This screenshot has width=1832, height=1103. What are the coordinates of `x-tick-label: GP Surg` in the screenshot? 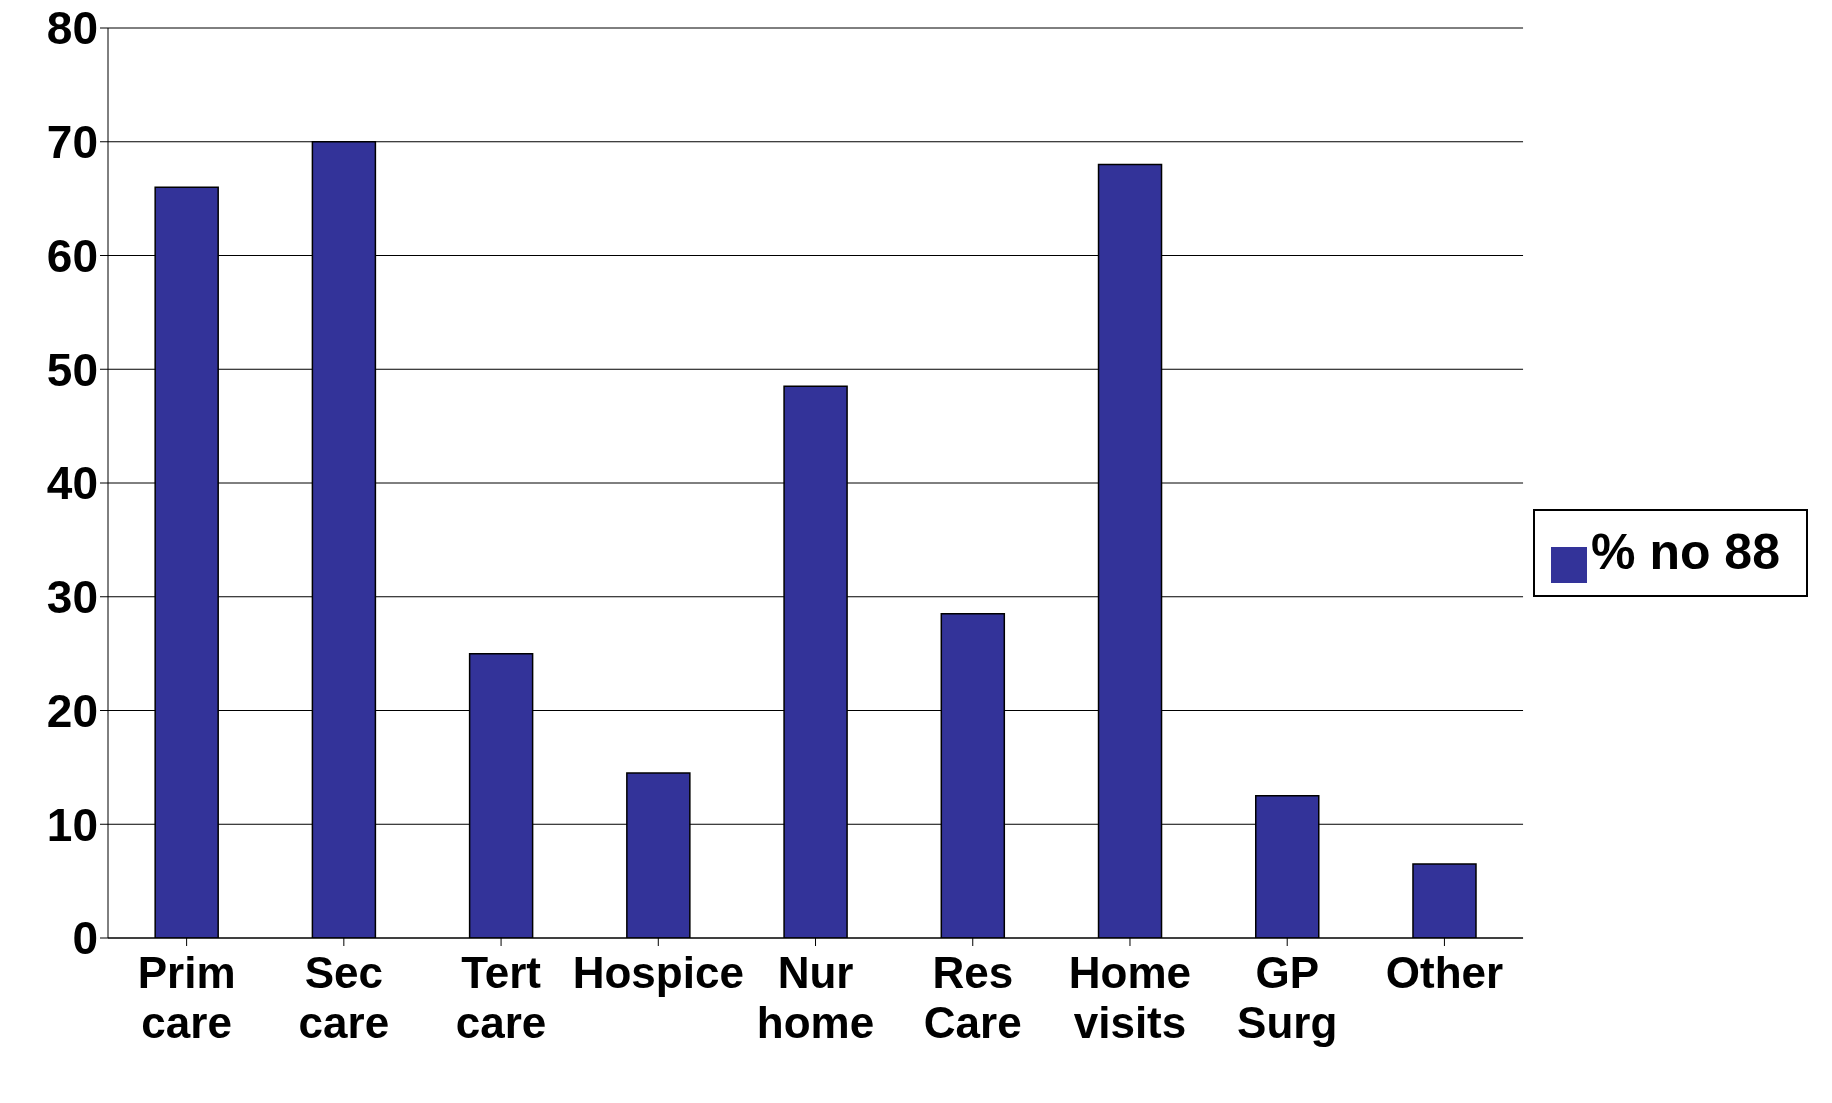 It's located at (1287, 997).